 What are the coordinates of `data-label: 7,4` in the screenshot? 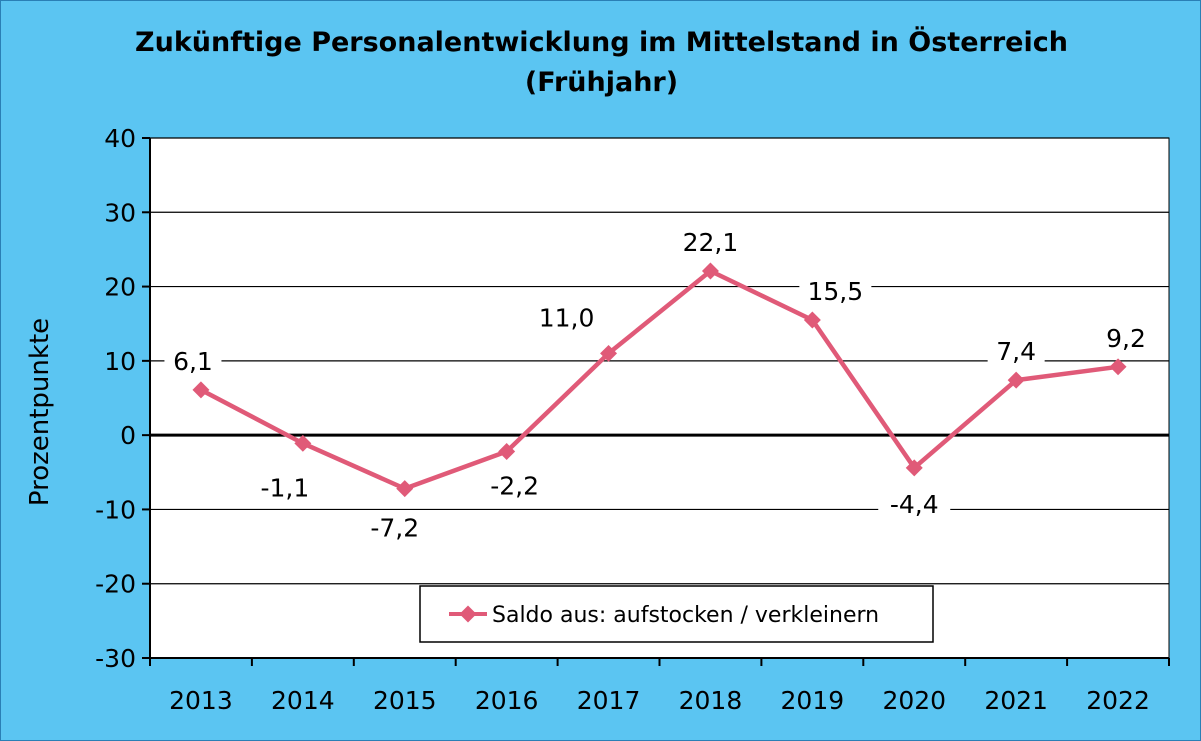 It's located at (1016, 351).